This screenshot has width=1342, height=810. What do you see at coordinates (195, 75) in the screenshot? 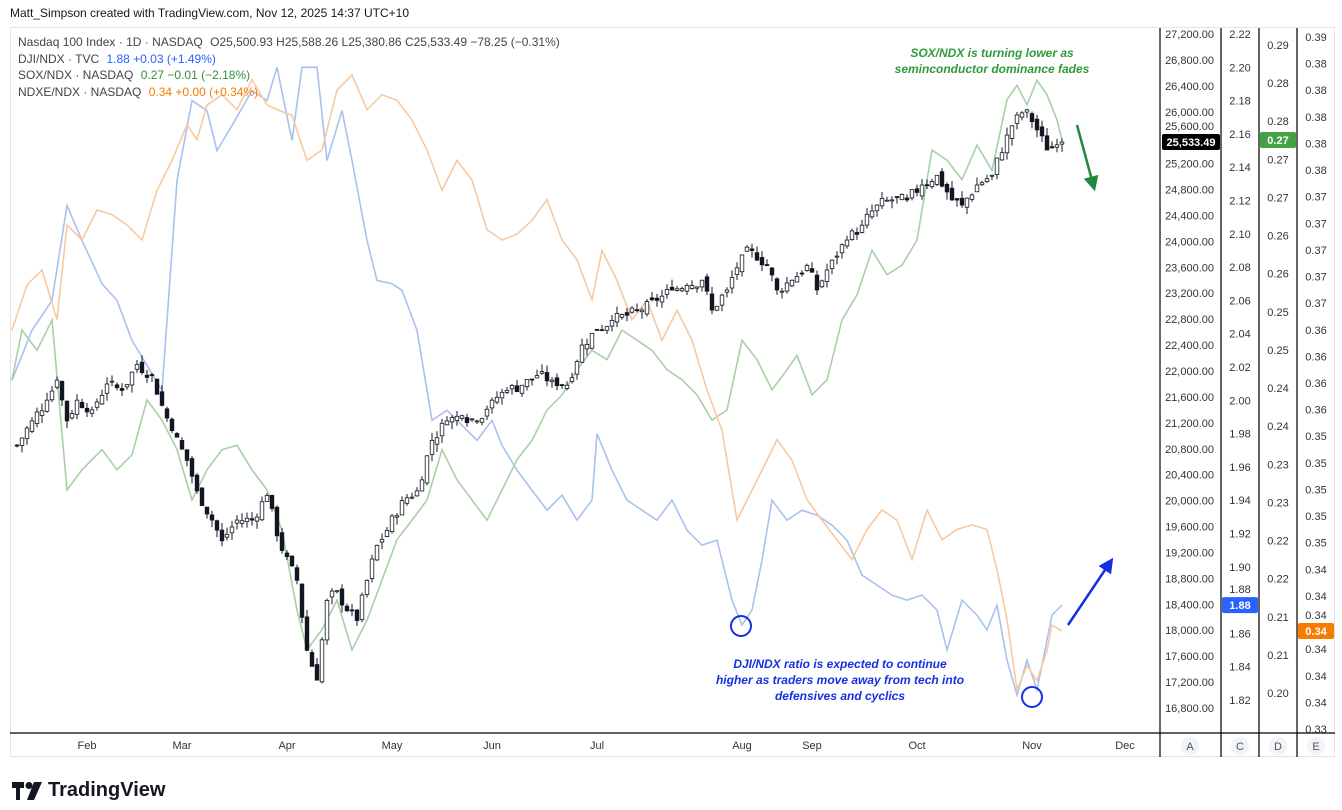
I see `legend-values: 0.27 −0.01 (−2.18%)` at bounding box center [195, 75].